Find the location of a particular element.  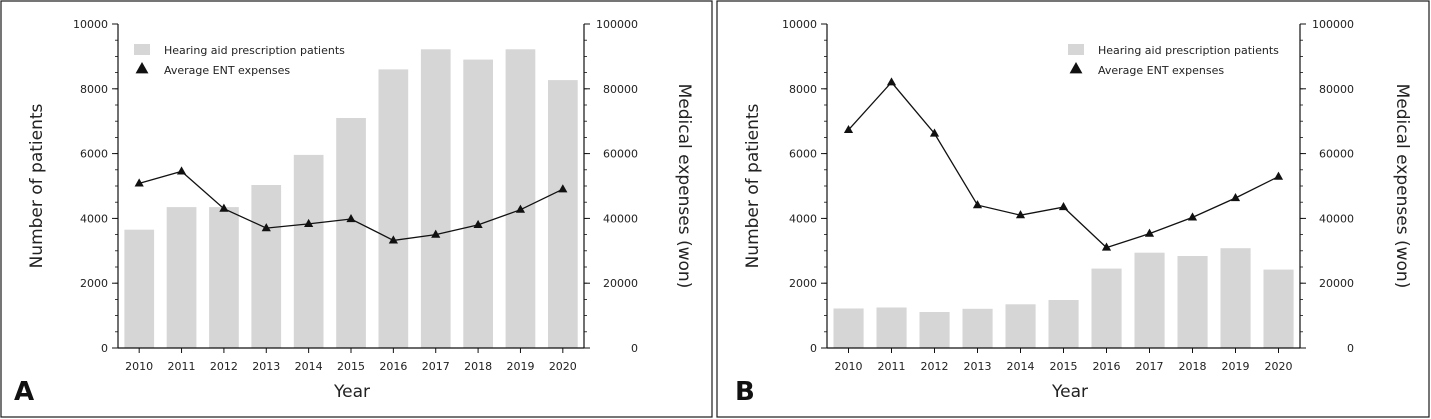

x-tick-label: 2011 is located at coordinates (182, 366).